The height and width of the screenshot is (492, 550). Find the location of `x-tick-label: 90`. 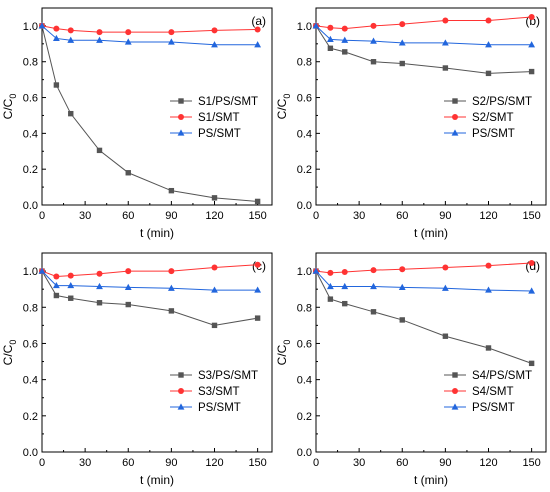

x-tick-label: 90 is located at coordinates (171, 463).